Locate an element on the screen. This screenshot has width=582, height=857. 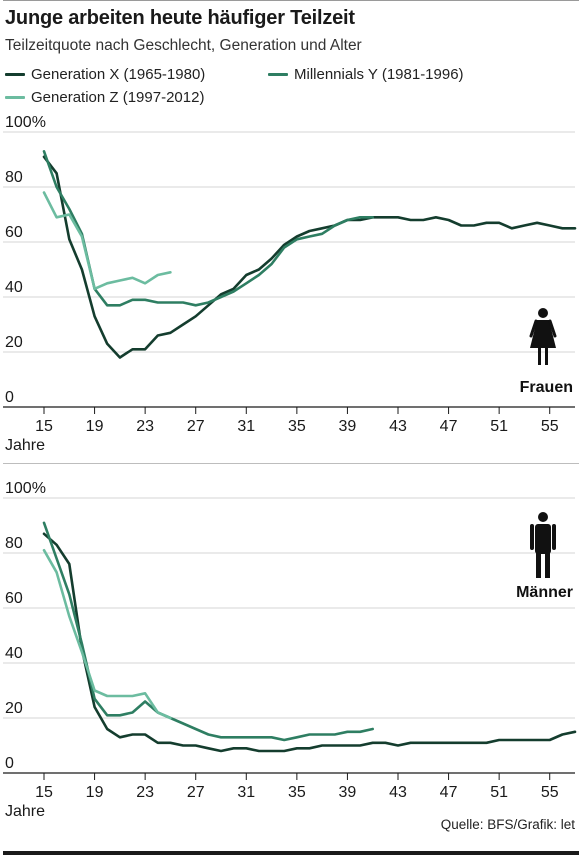
source-note: Quelle: BFS/Grafik: let is located at coordinates (507, 824).